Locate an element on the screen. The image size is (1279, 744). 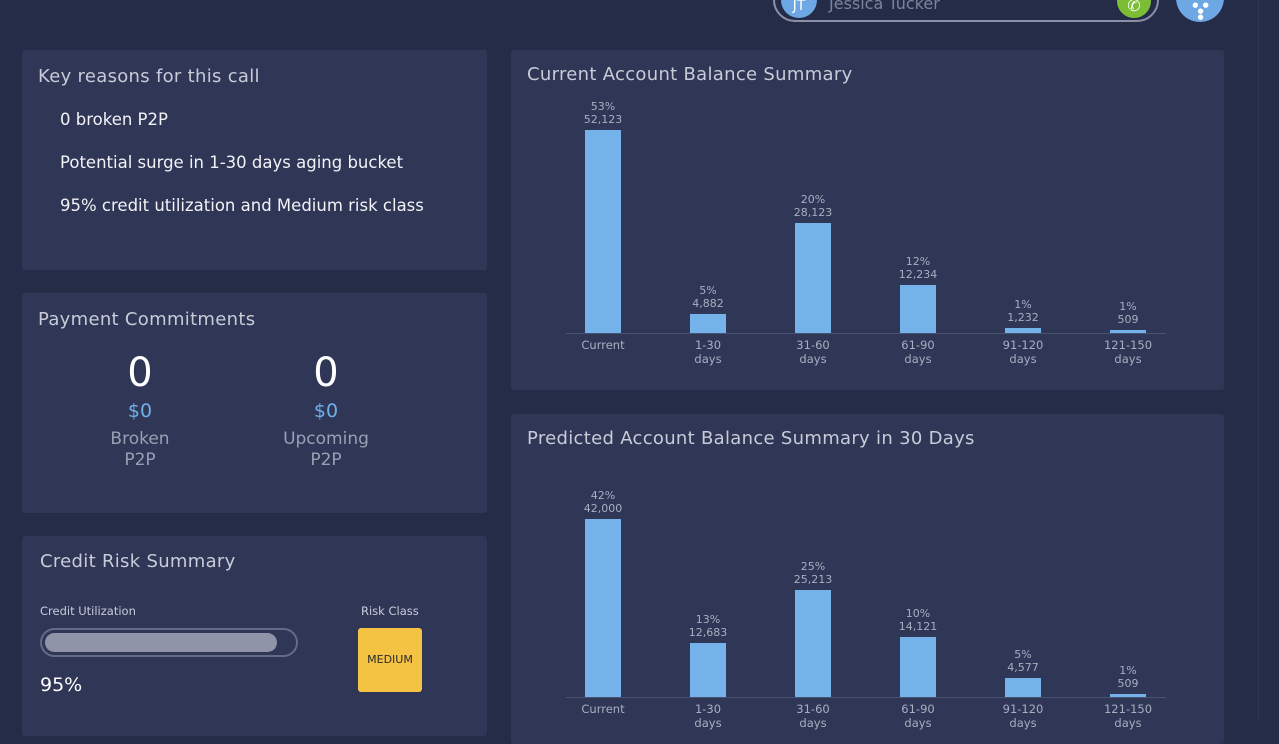
percent-label: 13% is located at coordinates (708, 620).